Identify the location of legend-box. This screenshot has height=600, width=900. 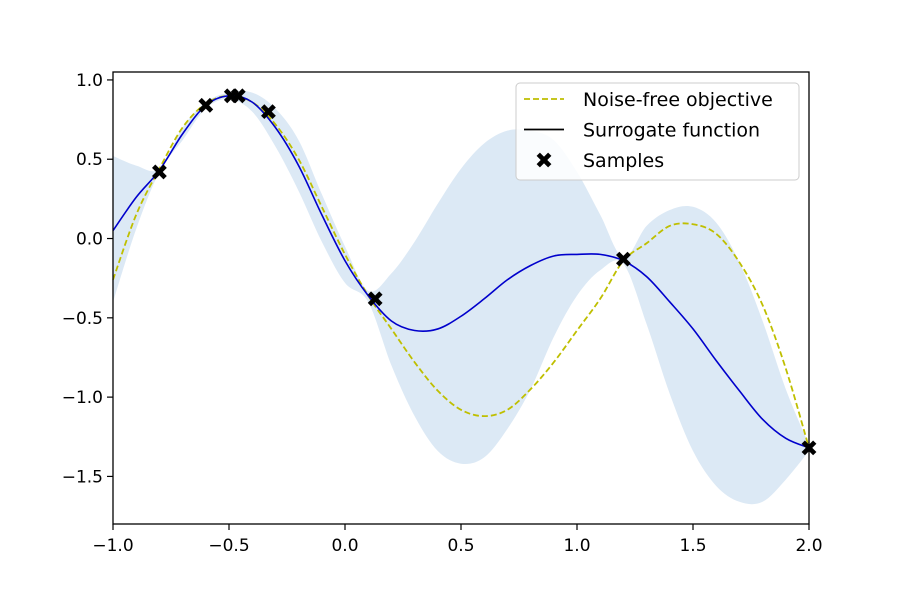
(657, 131).